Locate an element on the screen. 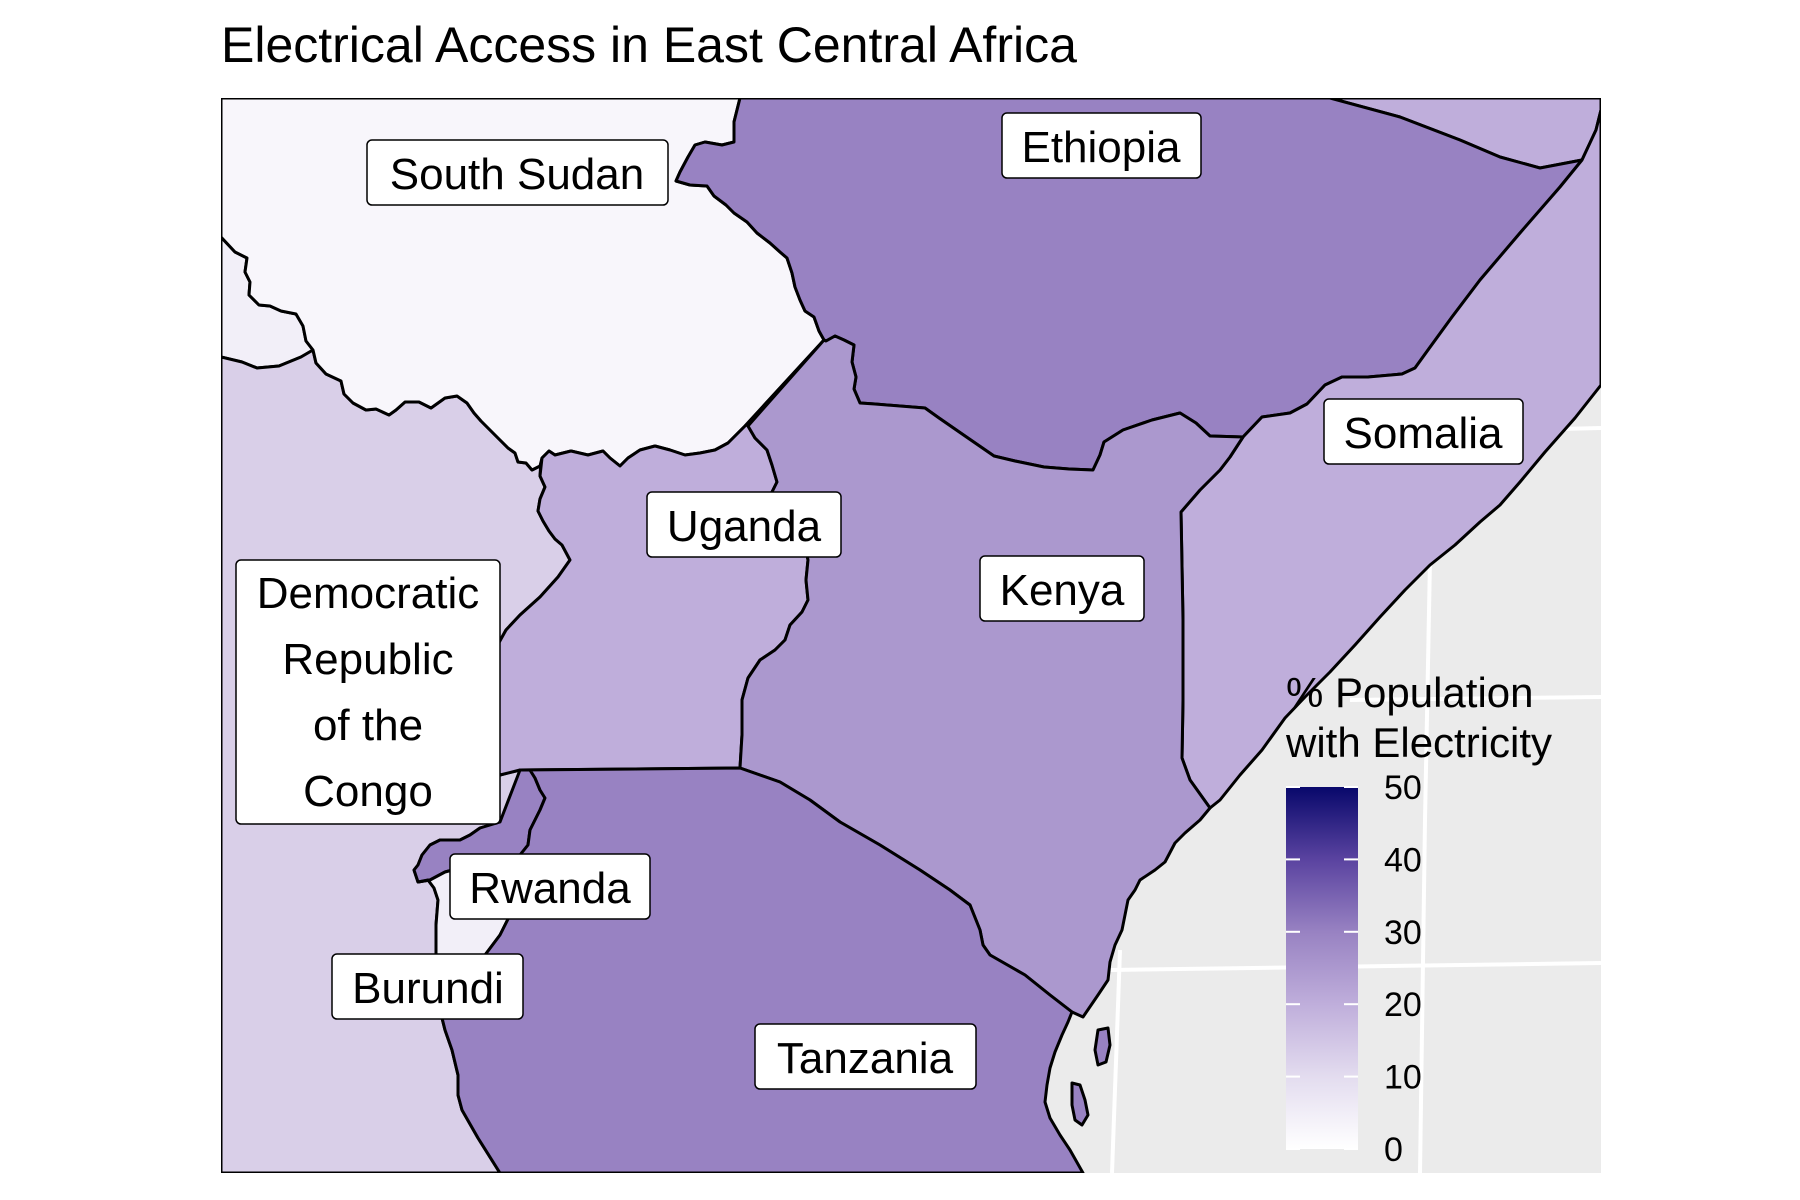 Image resolution: width=1800 pixels, height=1200 pixels. label-rwanda-text: Rwanda is located at coordinates (550, 888).